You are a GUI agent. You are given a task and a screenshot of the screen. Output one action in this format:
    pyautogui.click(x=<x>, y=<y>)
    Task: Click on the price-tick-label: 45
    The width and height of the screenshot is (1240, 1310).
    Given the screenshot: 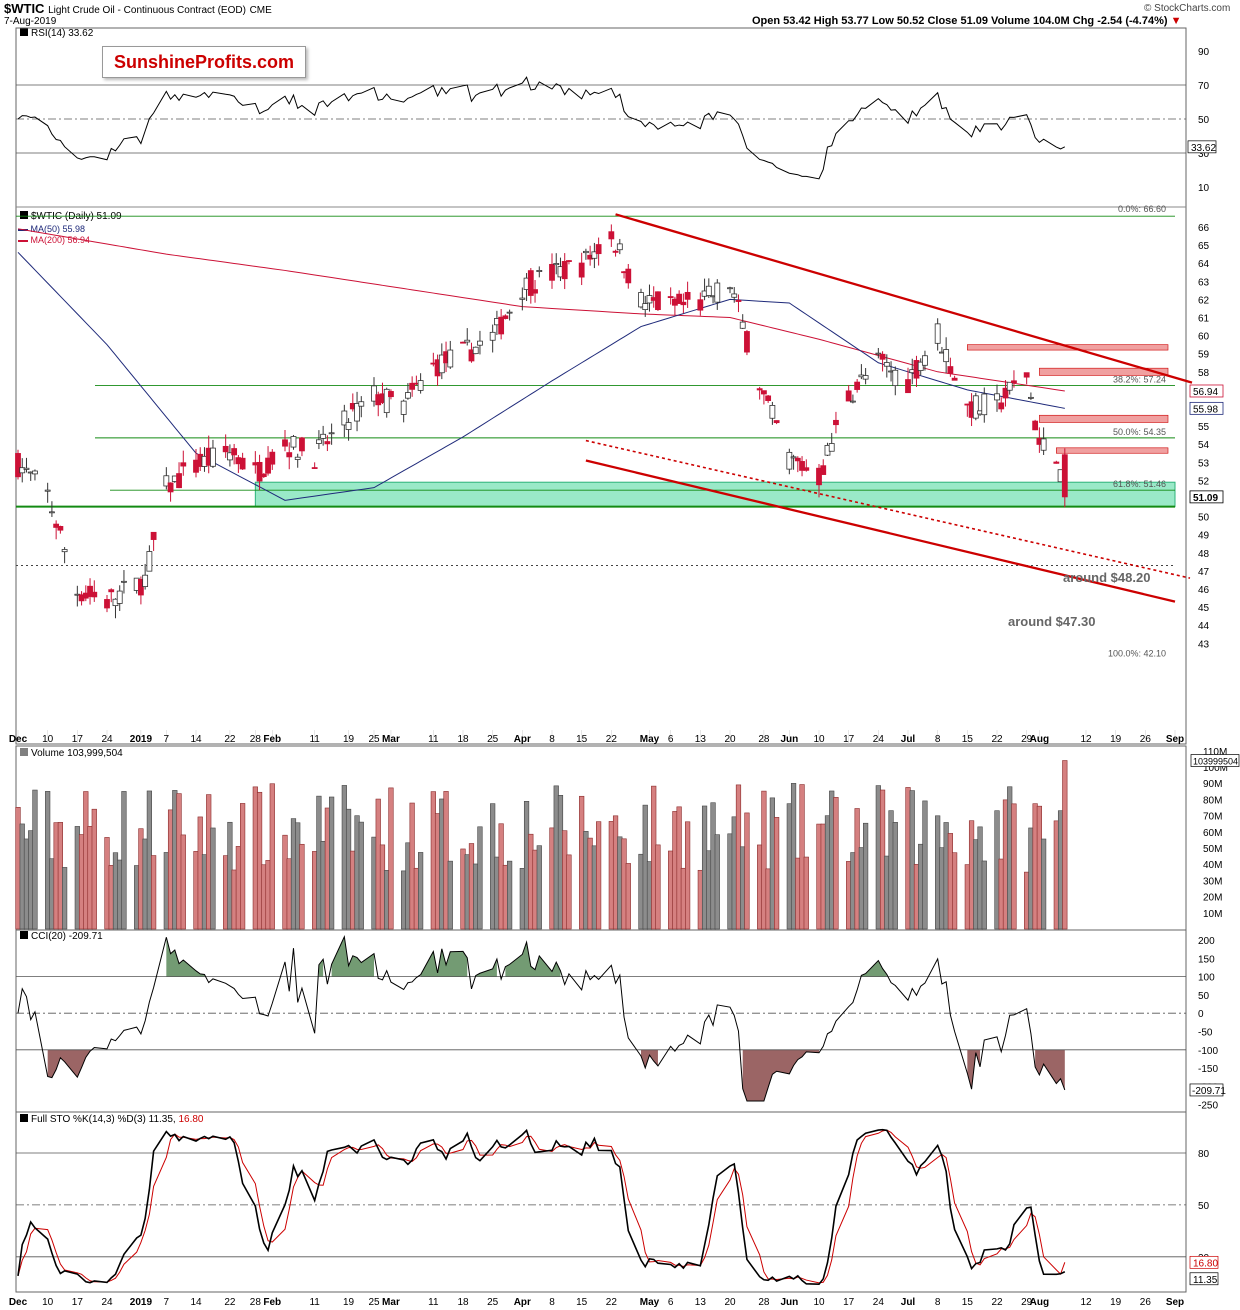 What is the action you would take?
    pyautogui.click(x=1204, y=608)
    